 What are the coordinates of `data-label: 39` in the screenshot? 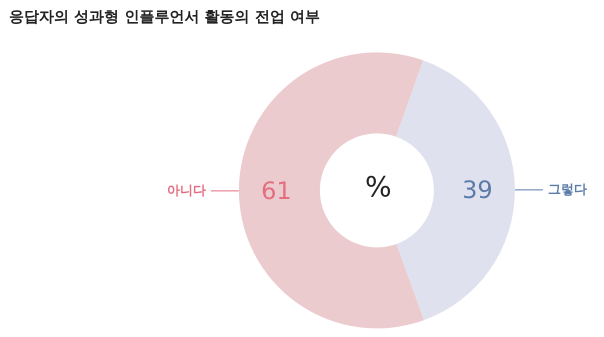 It's located at (477, 190).